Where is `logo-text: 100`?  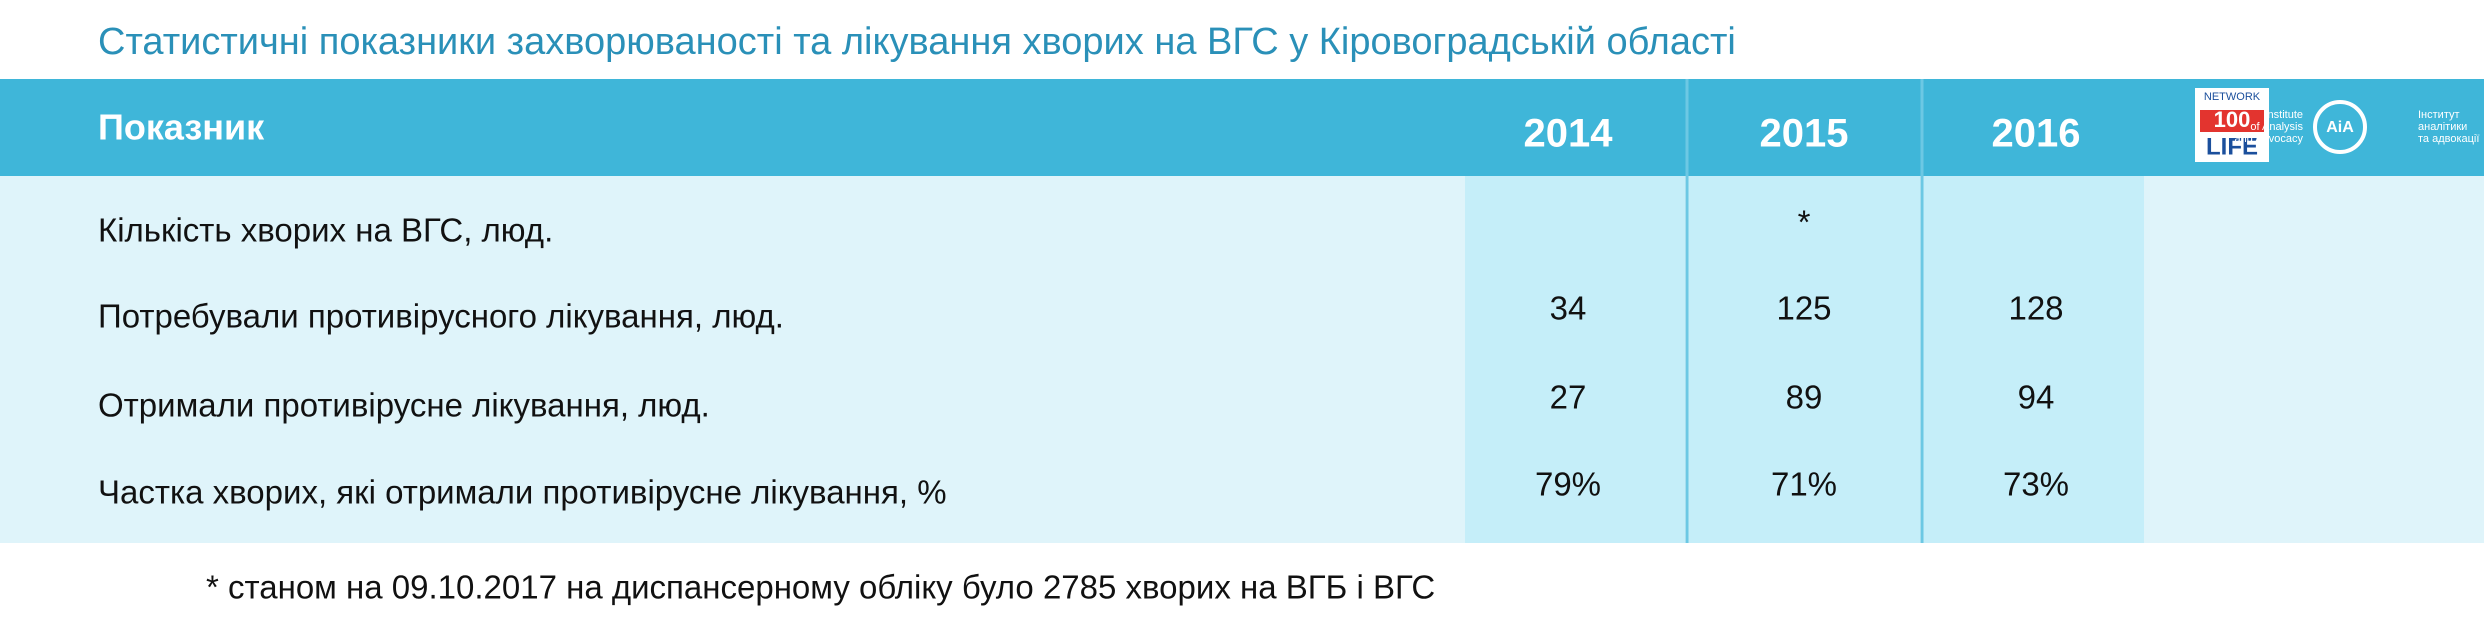 logo-text: 100 is located at coordinates (2232, 119).